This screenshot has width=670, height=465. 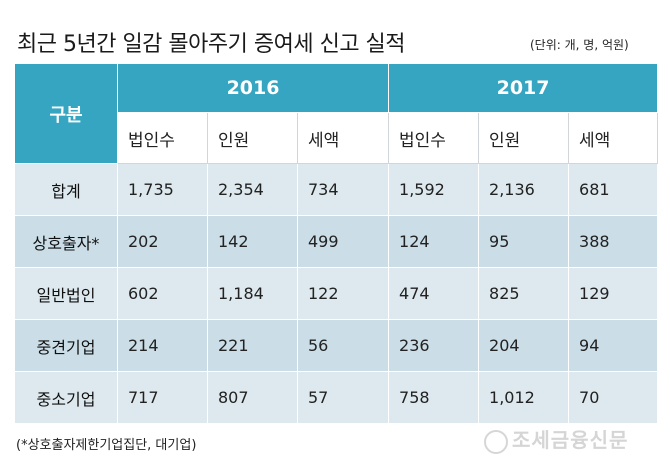 What do you see at coordinates (343, 345) in the screenshot?
I see `table-cell: 56` at bounding box center [343, 345].